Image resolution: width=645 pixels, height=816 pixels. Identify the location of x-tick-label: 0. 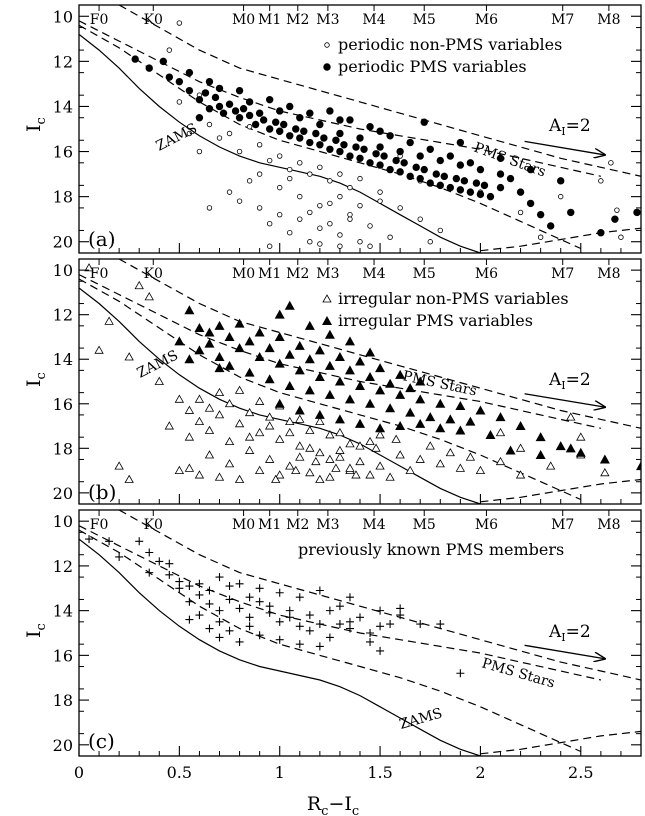
(79, 772).